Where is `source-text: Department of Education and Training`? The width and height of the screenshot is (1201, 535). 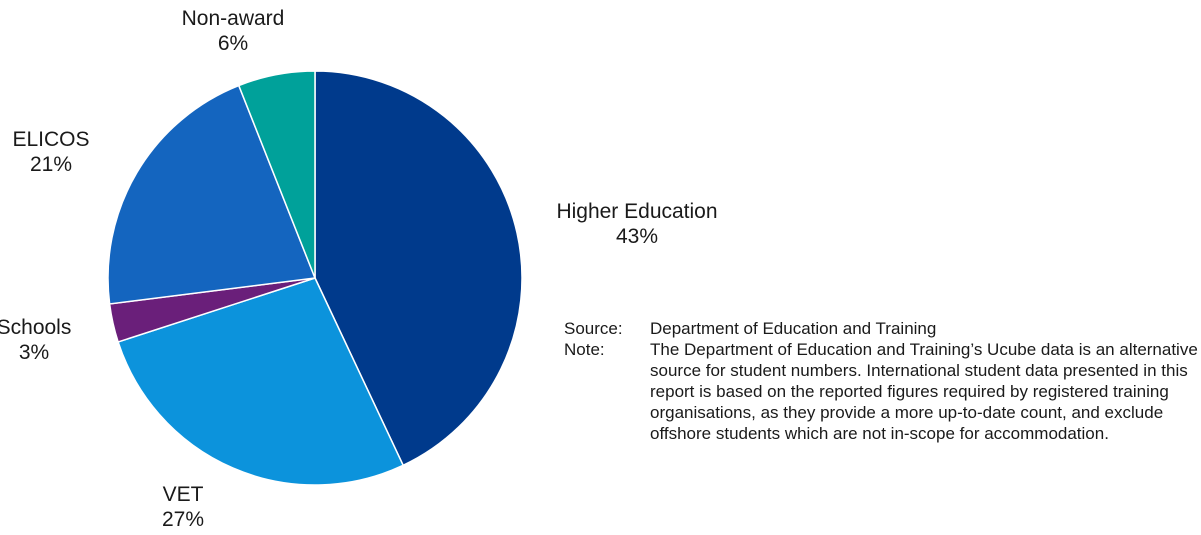
source-text: Department of Education and Training is located at coordinates (793, 328).